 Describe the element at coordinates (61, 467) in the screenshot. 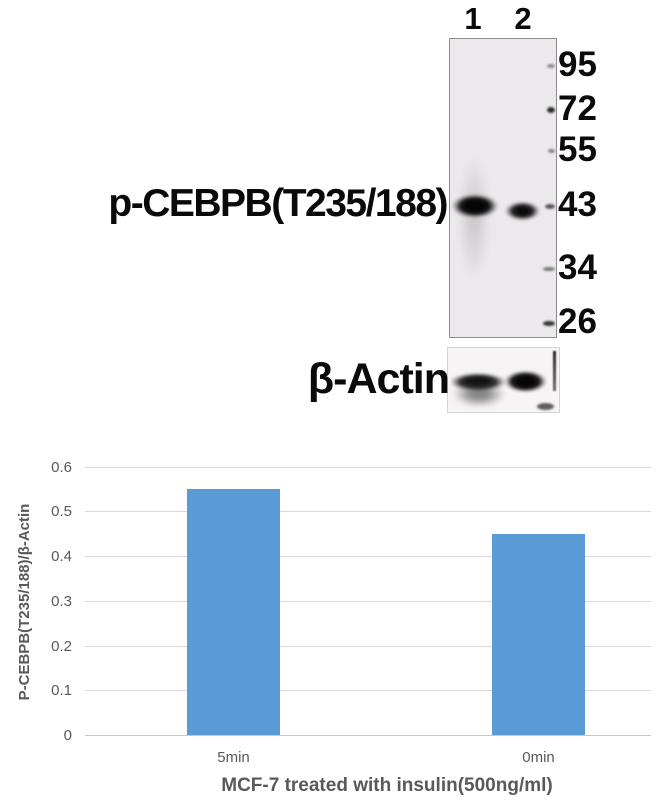

I see `y-tick-label: 0.6` at that location.